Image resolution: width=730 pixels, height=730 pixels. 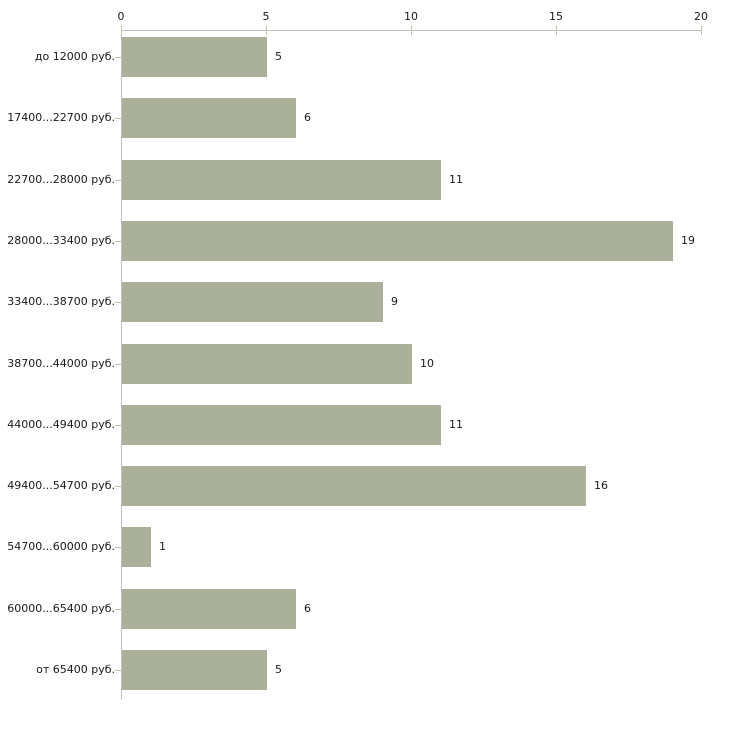 What do you see at coordinates (61, 302) in the screenshot?
I see `category-label: 33400...38700 руб.` at bounding box center [61, 302].